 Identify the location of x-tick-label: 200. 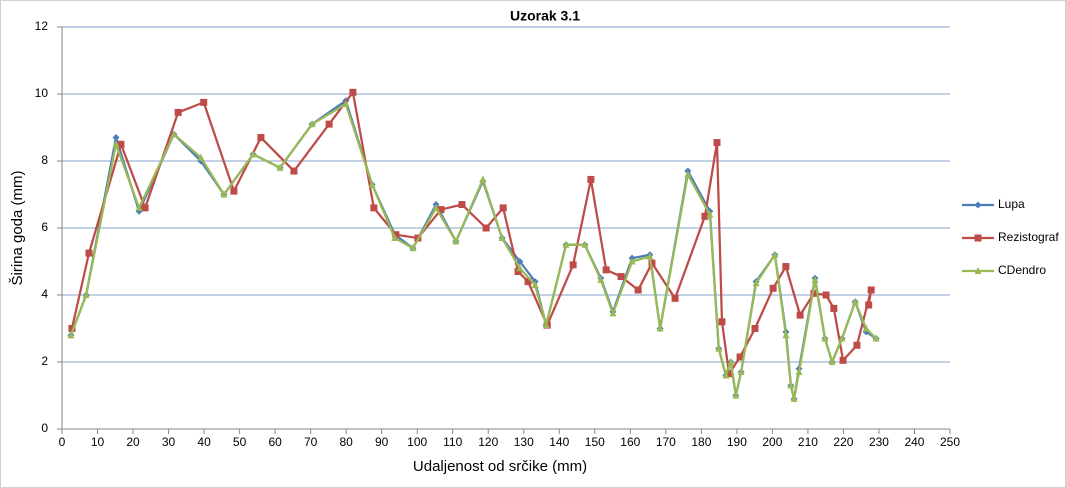
(772, 442).